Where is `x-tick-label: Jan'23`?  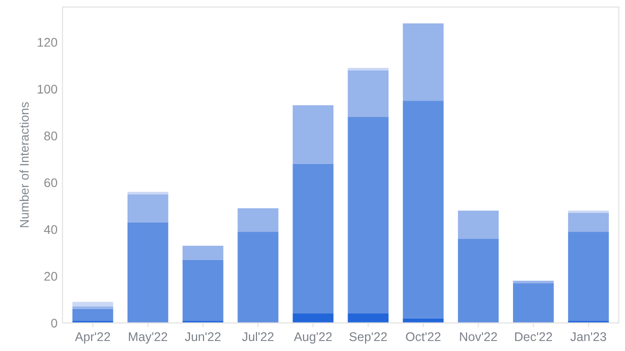
x-tick-label: Jan'23 is located at coordinates (588, 337).